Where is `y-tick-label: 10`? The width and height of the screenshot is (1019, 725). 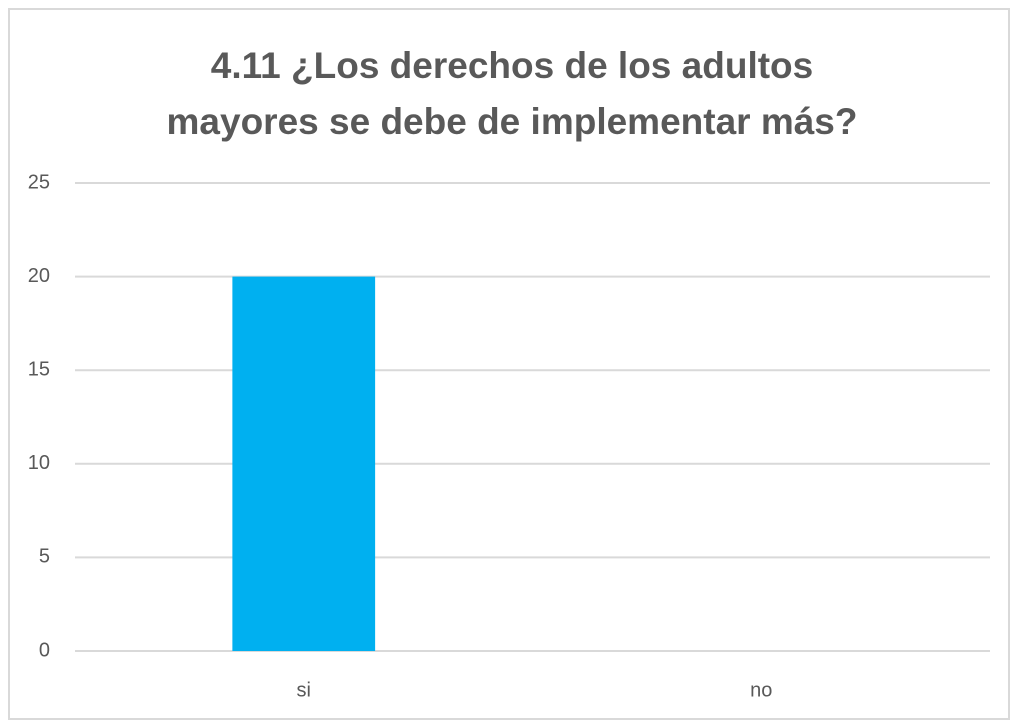
y-tick-label: 10 is located at coordinates (39, 463).